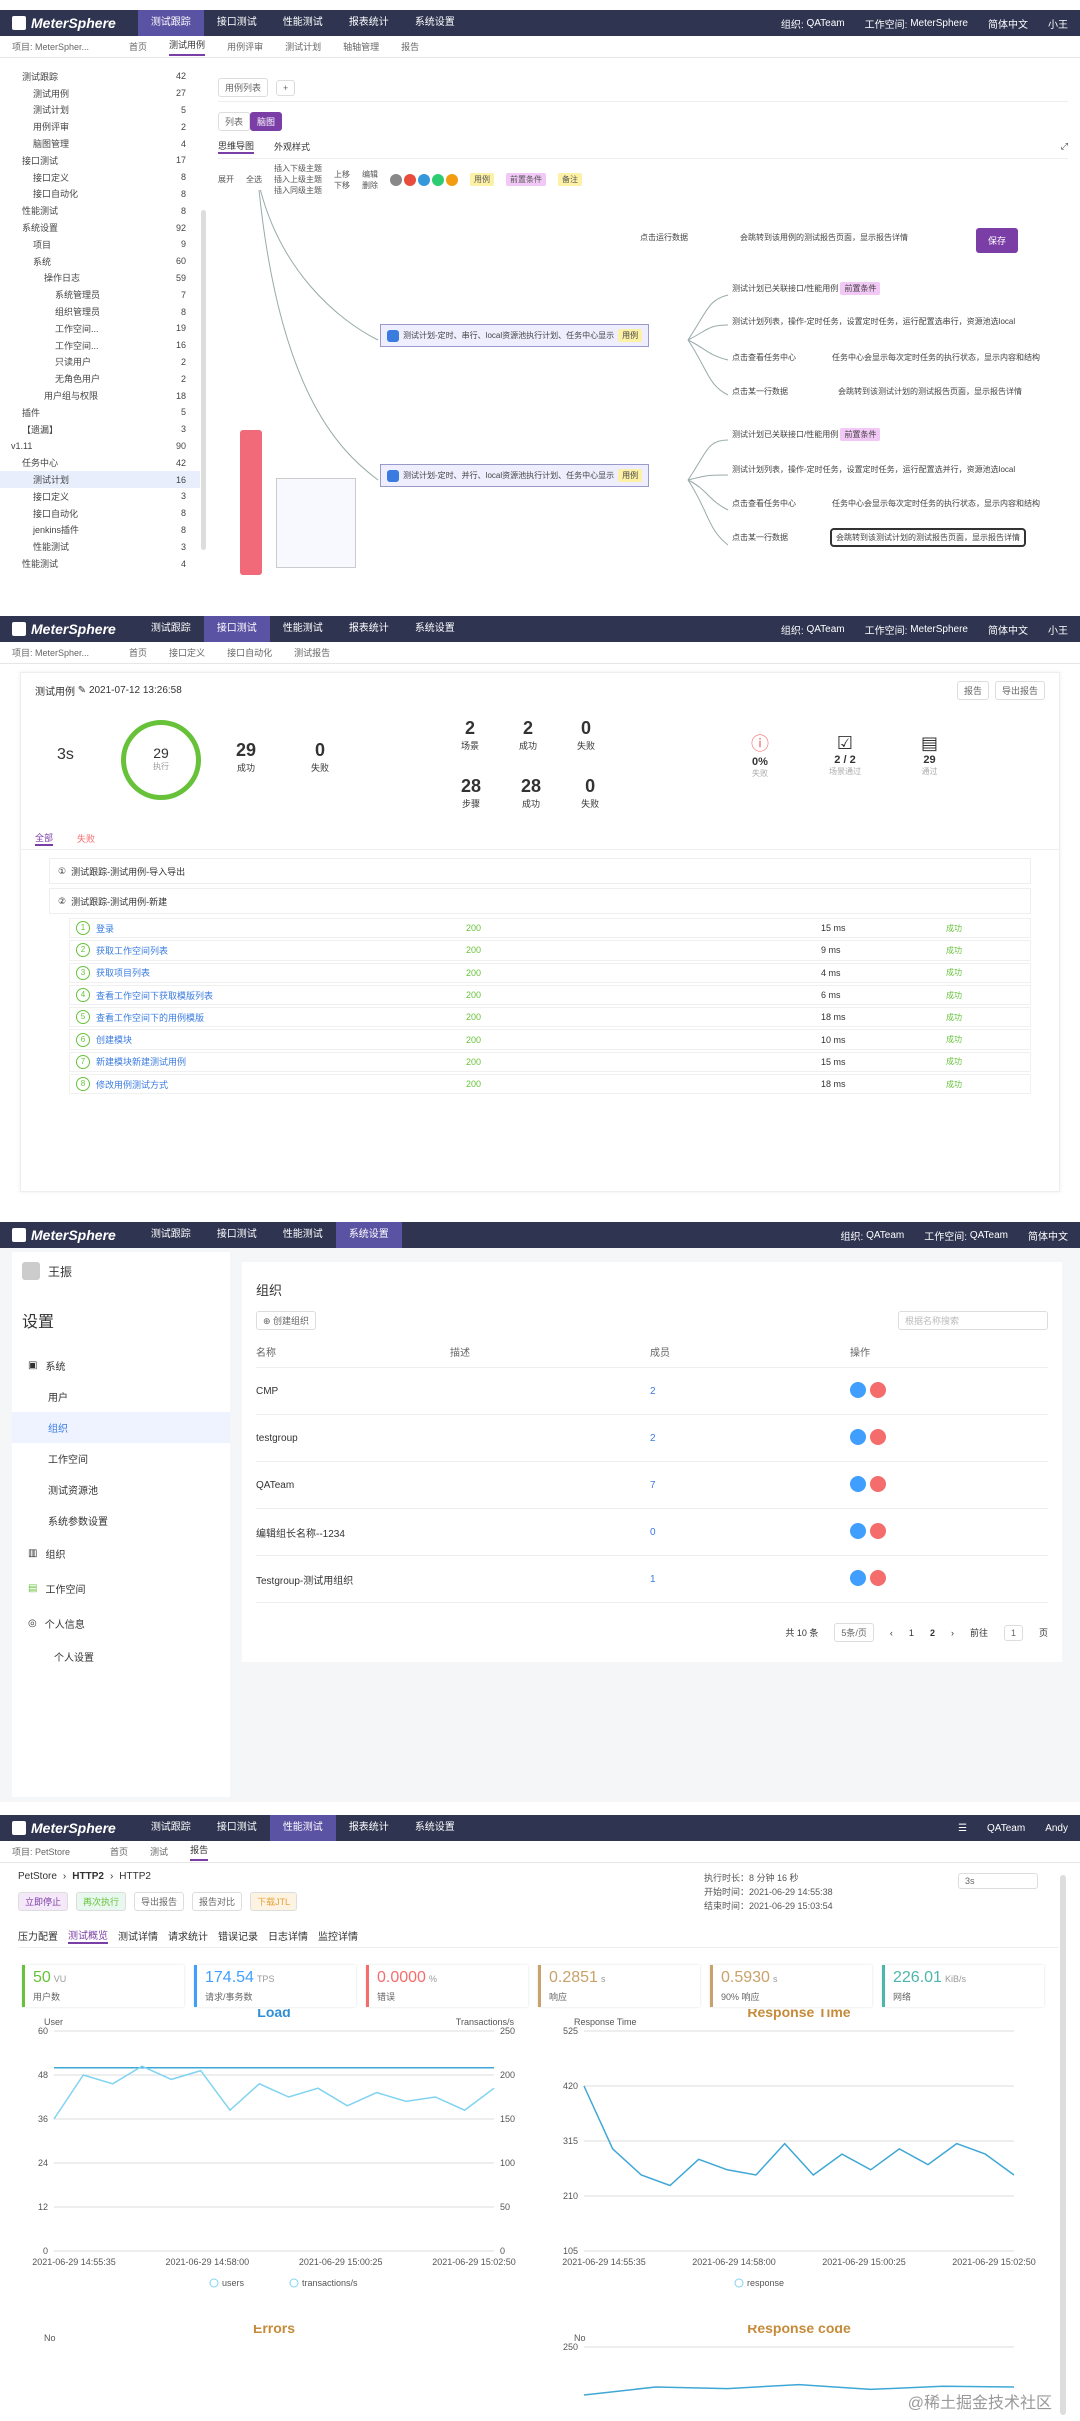 This screenshot has width=1080, height=2421. Describe the element at coordinates (891, 1632) in the screenshot. I see `prev-page-icon: ‹` at that location.